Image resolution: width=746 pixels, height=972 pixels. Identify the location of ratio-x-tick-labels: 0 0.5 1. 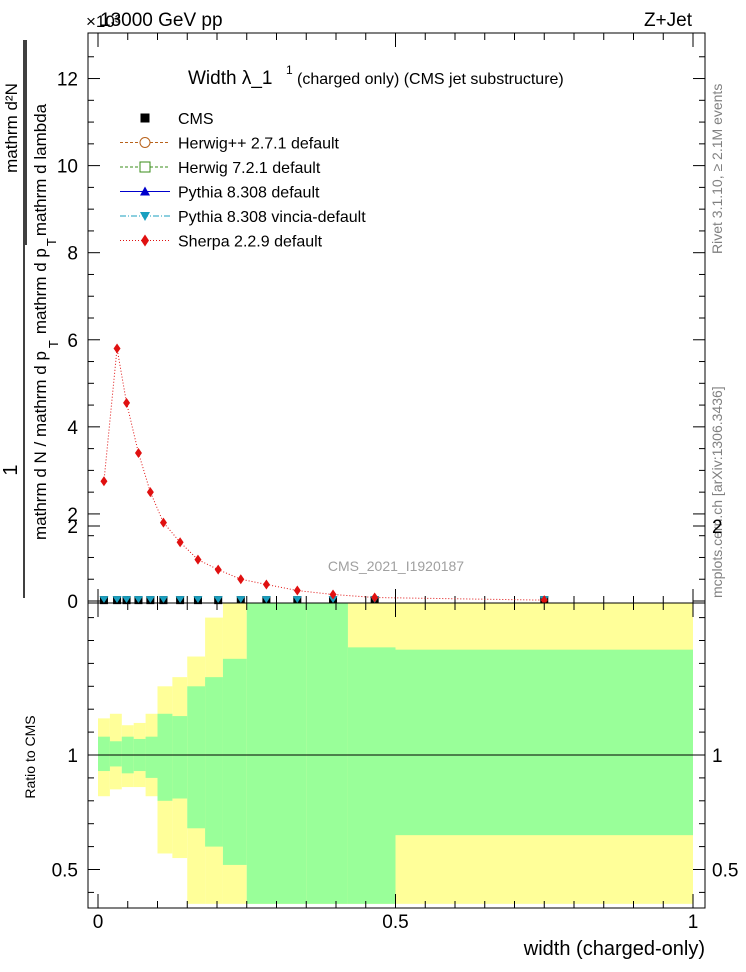
(396, 922).